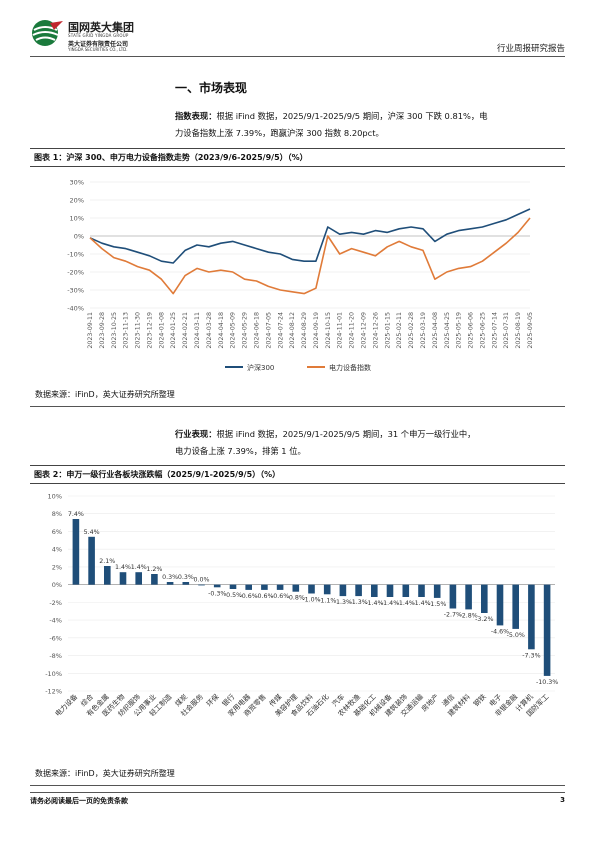 The height and width of the screenshot is (841, 595). What do you see at coordinates (297, 792) in the screenshot?
I see `footer-divider` at bounding box center [297, 792].